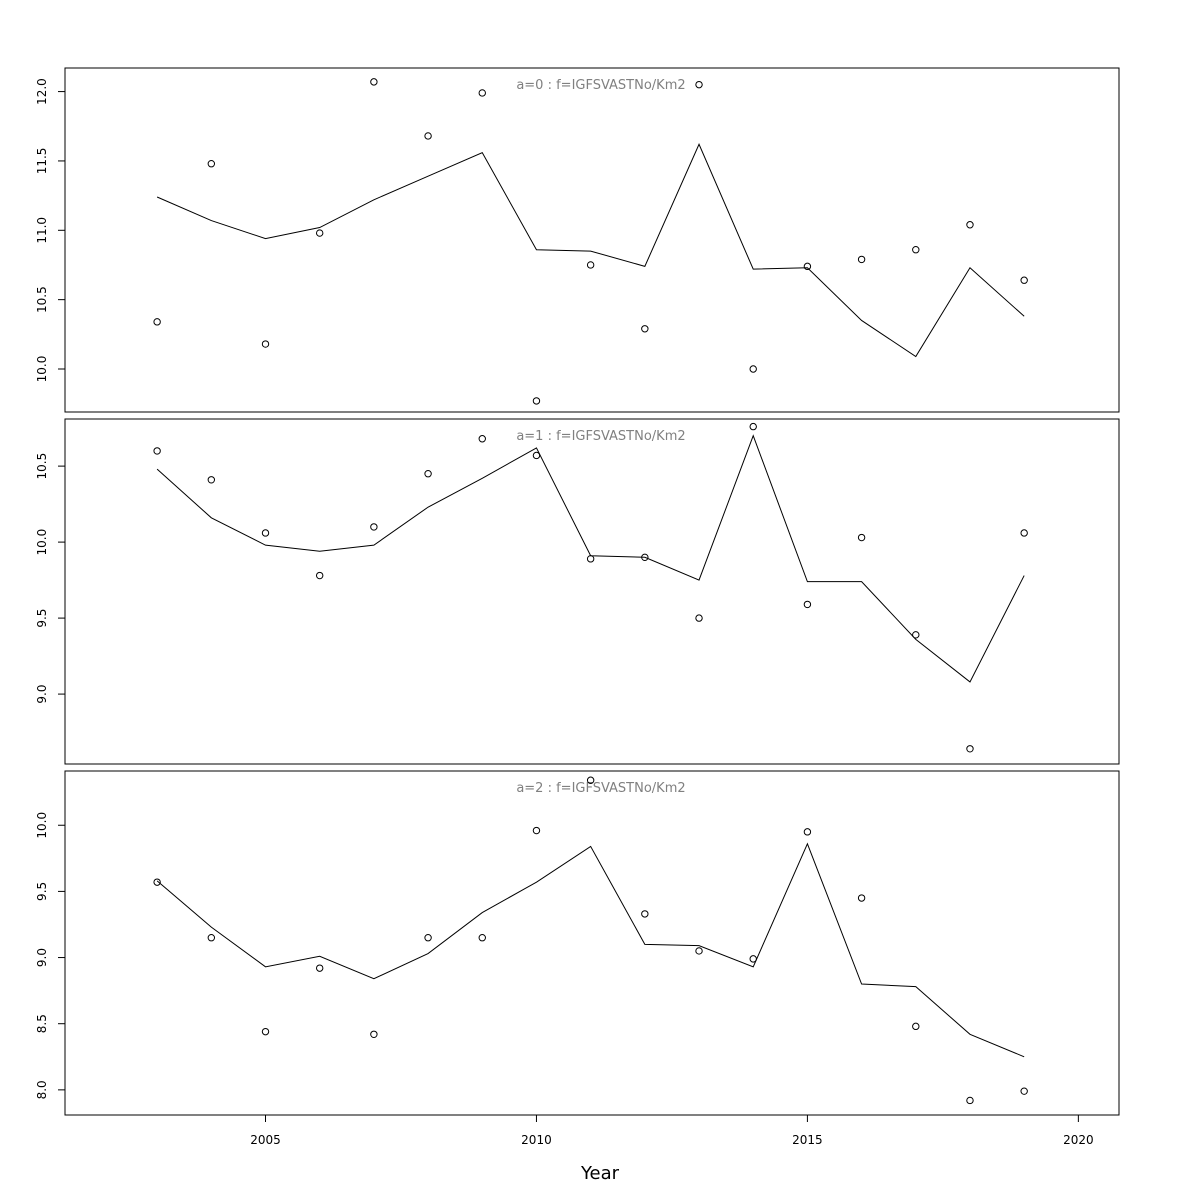 This screenshot has height=1200, width=1200. I want to click on y-axis: 9.0 9.5 10.0 10.5, so click(50, 578).